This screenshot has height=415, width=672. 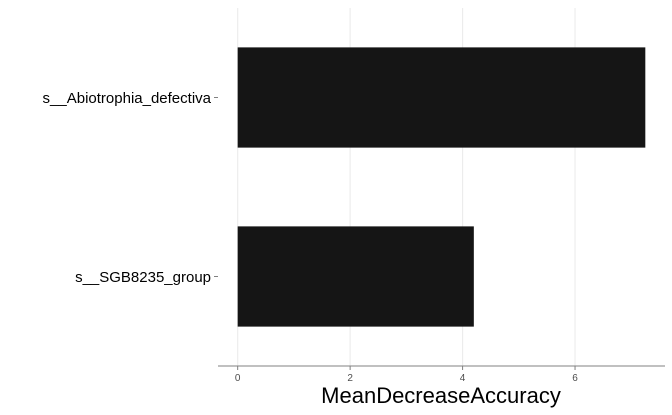 What do you see at coordinates (441, 395) in the screenshot?
I see `x-axis-title: MeanDecreaseAccuracy` at bounding box center [441, 395].